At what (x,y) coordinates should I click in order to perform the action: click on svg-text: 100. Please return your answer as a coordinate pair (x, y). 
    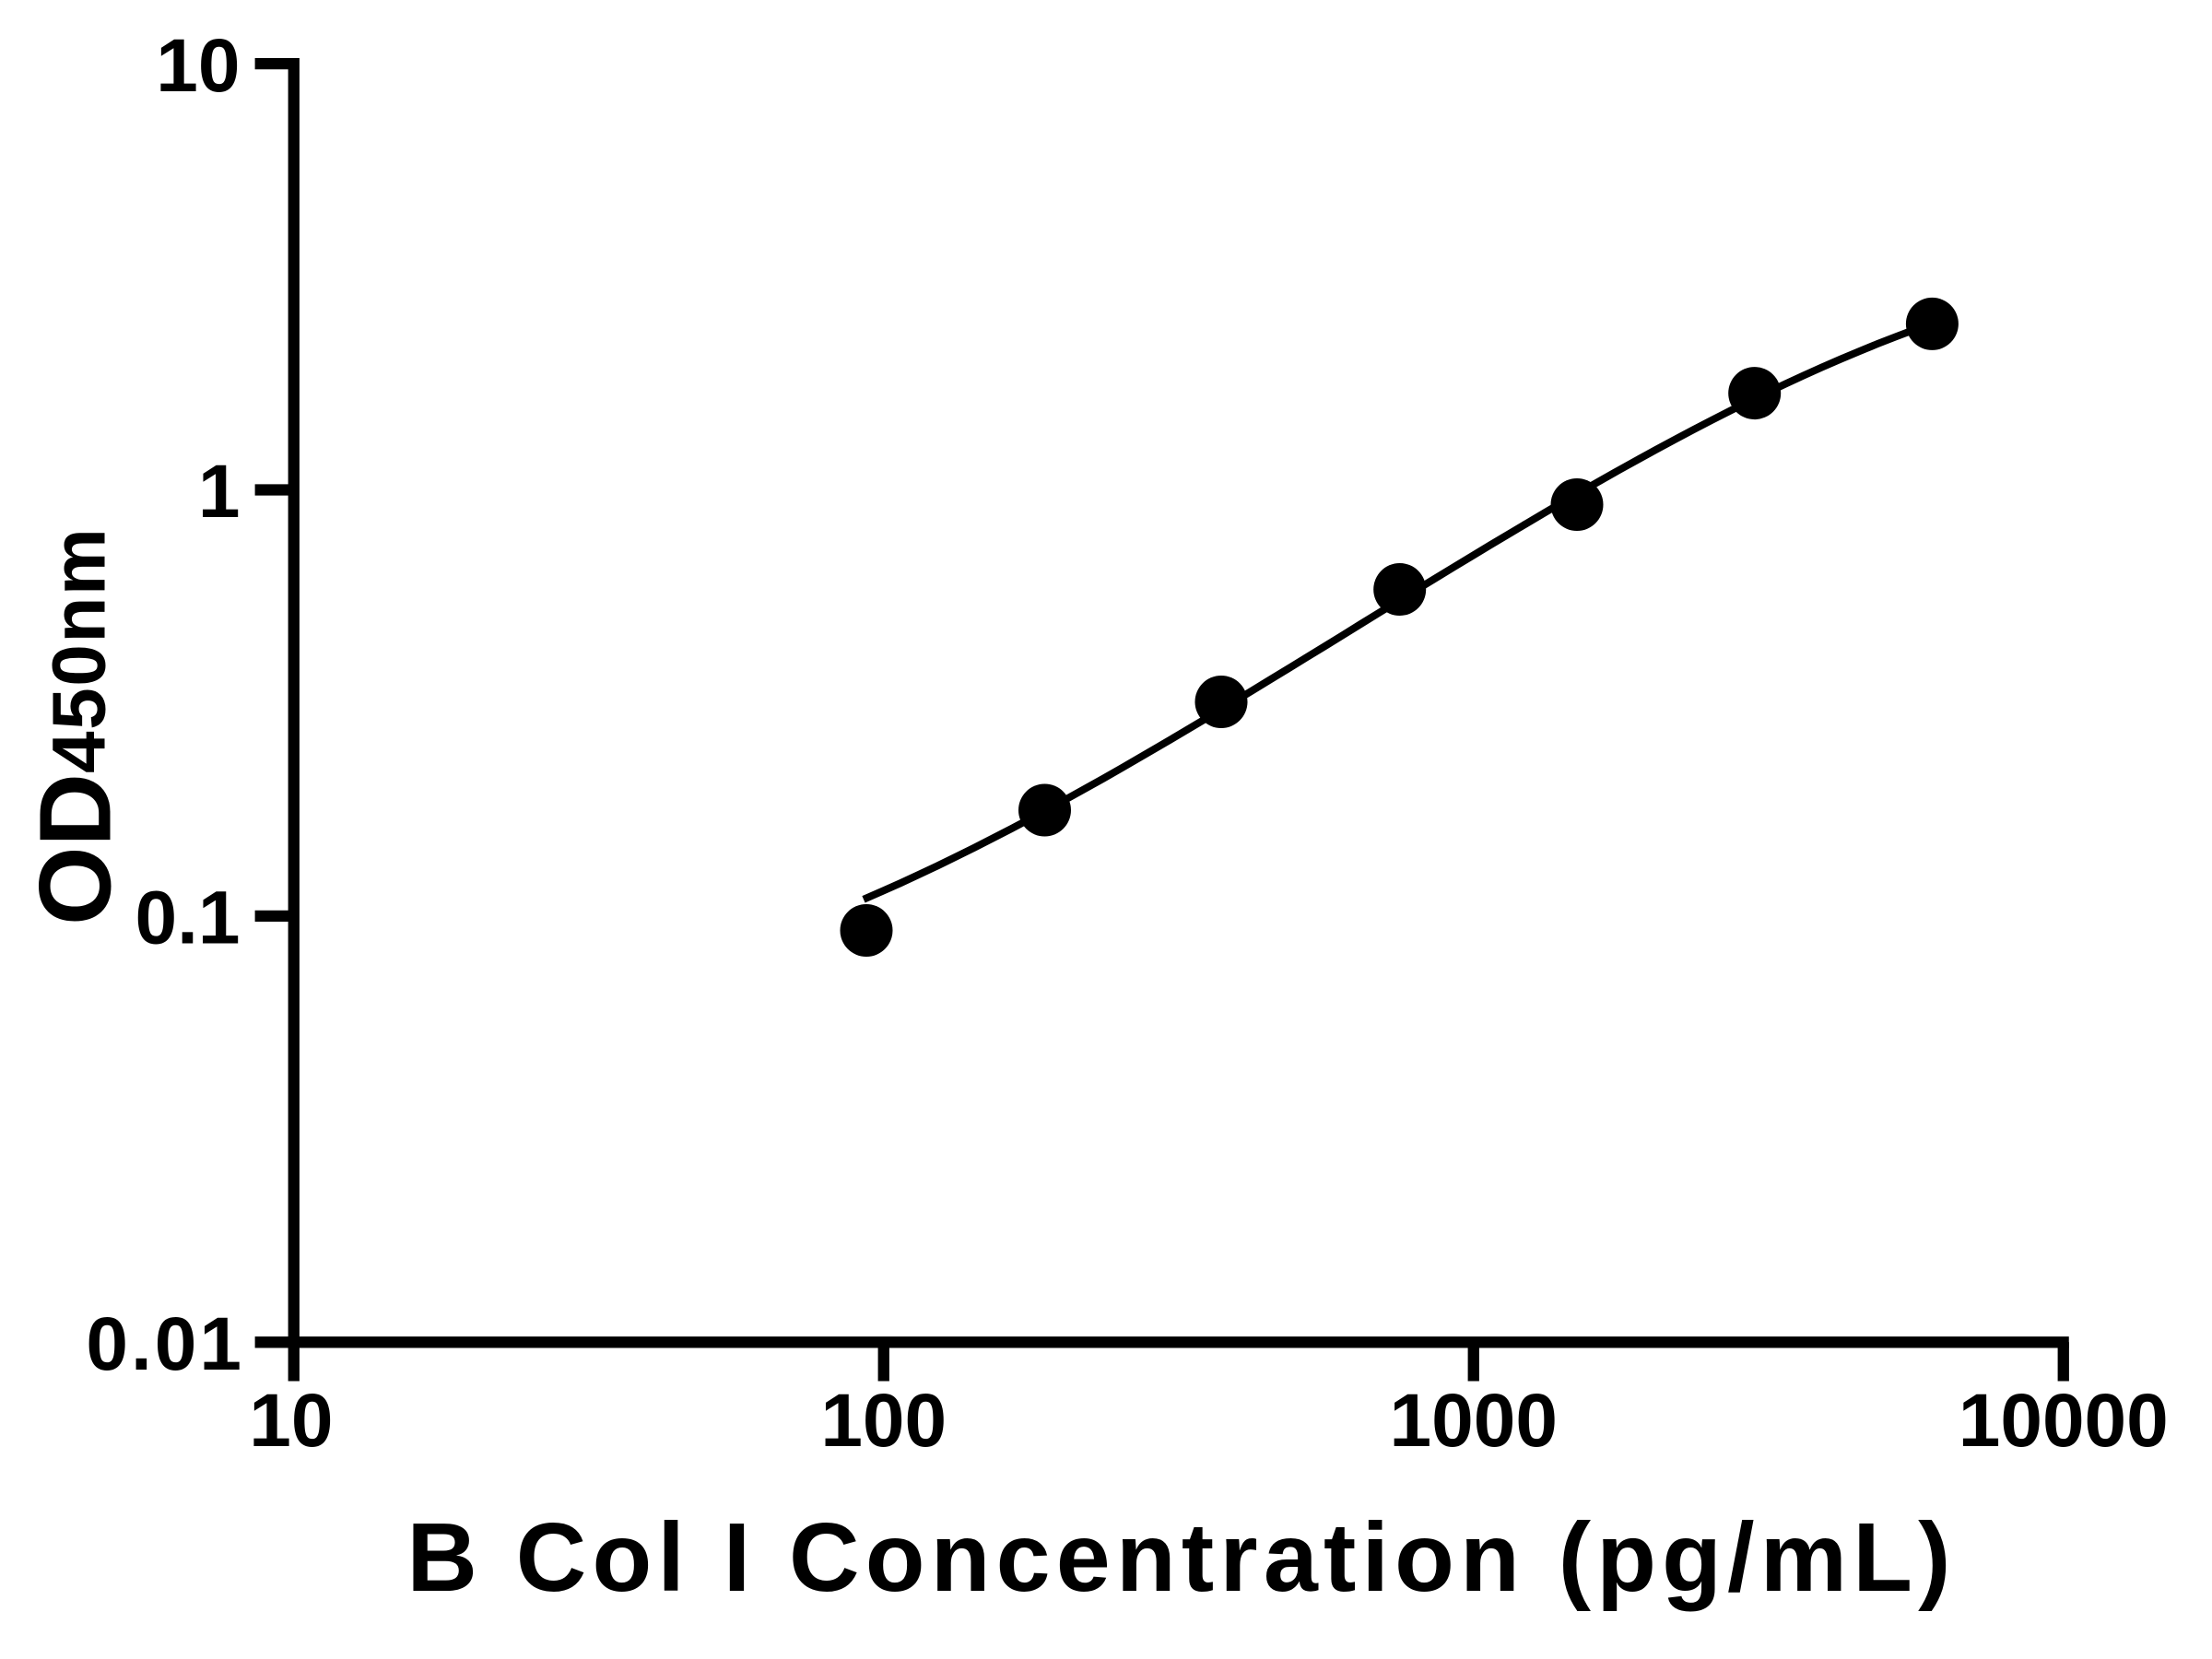
    Looking at the image, I should click on (883, 1421).